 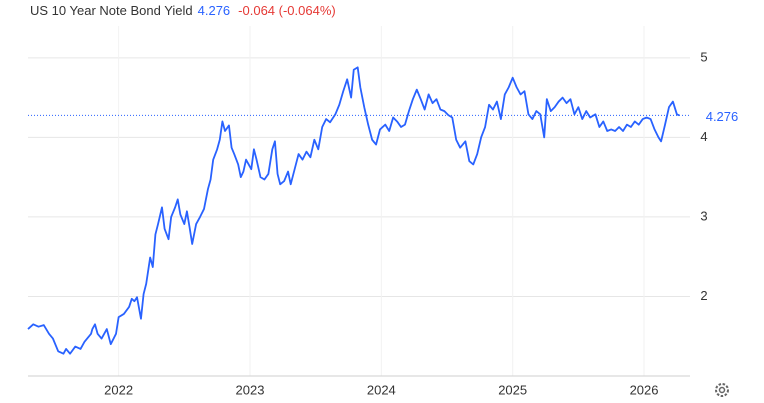 I want to click on gear-teeth, so click(x=722, y=390).